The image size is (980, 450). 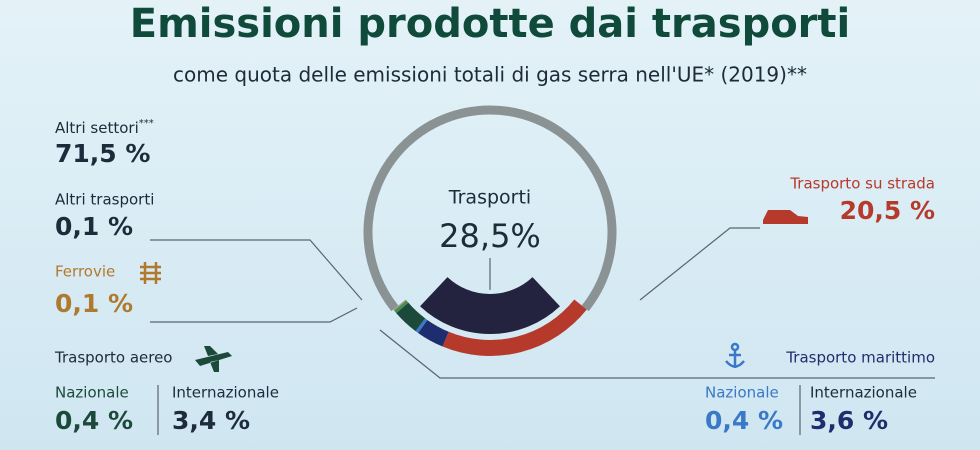 I want to click on title: Emissioni prodotte dai trasporti, so click(x=490, y=24).